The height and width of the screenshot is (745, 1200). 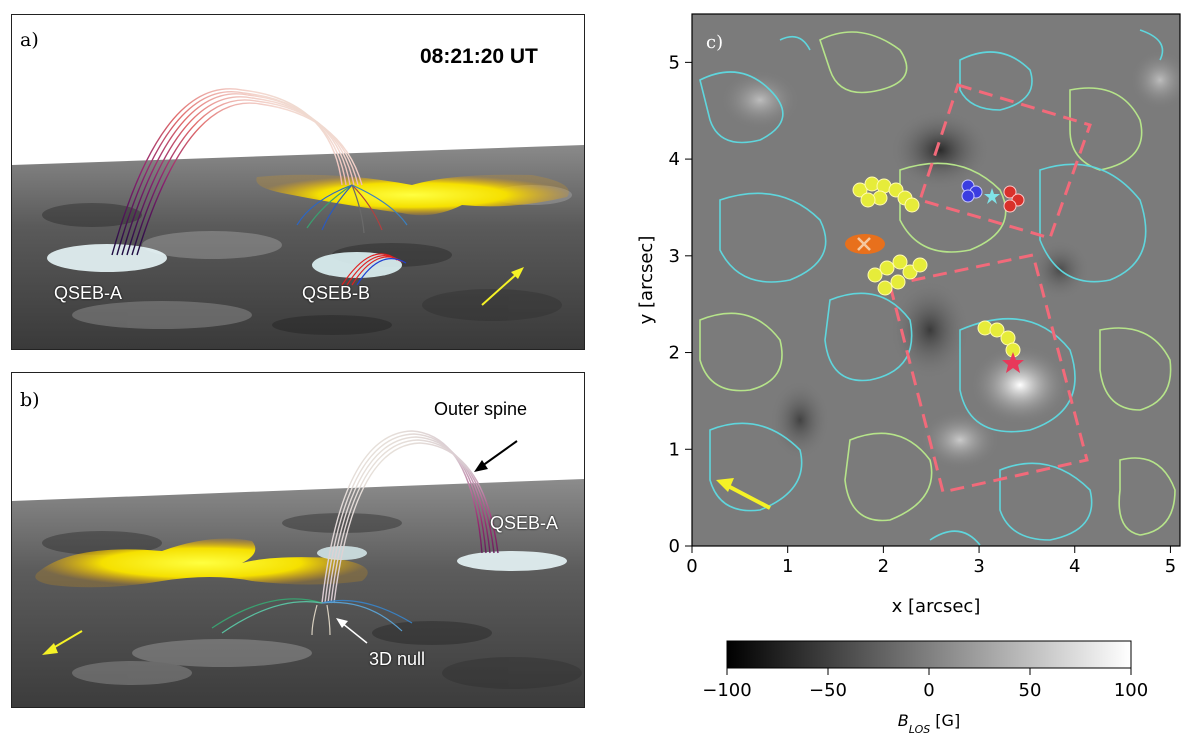 I want to click on colorbar-tick-label: −50, so click(x=828, y=690).